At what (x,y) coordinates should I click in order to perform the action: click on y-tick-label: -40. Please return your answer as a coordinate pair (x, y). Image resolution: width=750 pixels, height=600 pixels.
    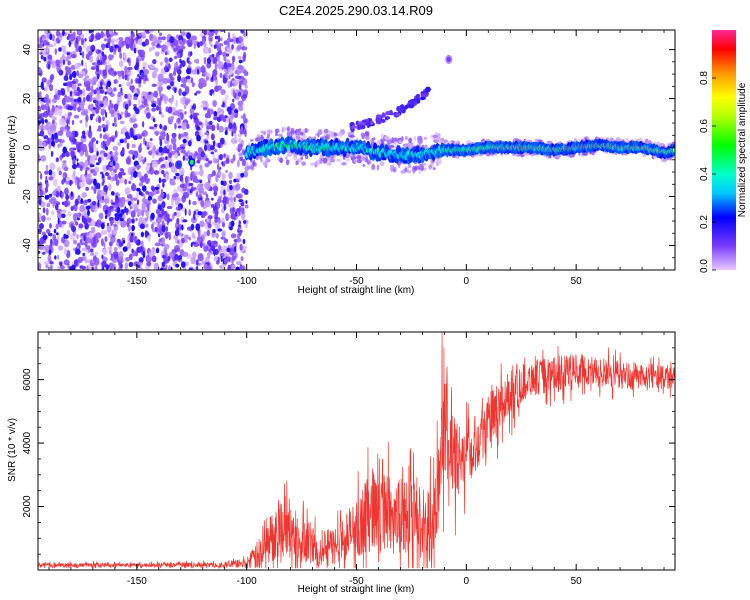
    Looking at the image, I should click on (27, 245).